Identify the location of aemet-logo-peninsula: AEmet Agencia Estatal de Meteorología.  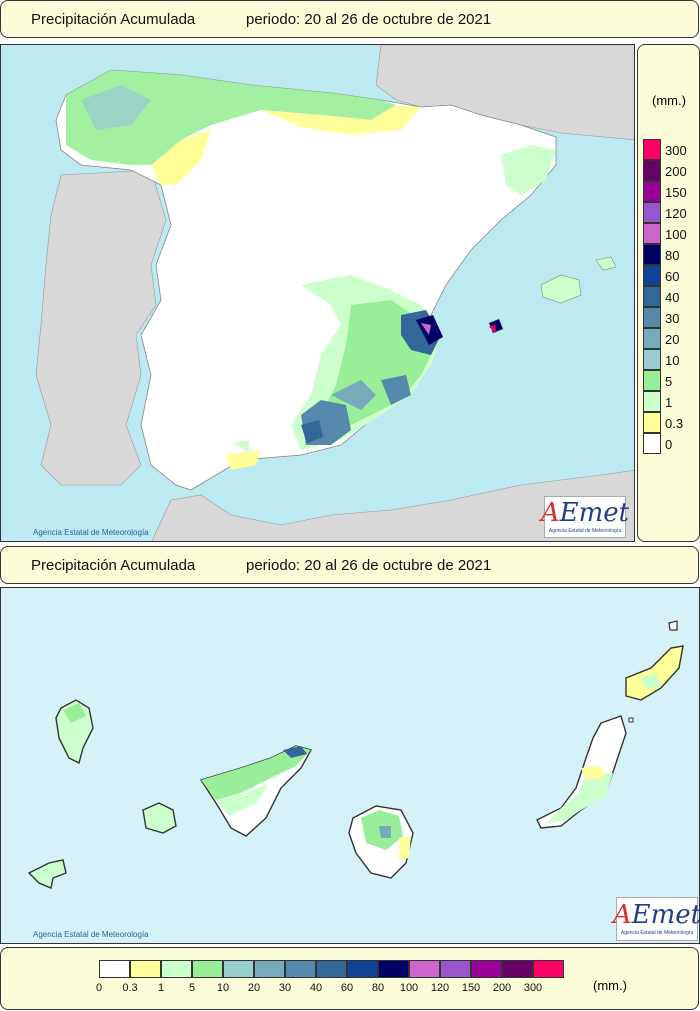
(585, 517).